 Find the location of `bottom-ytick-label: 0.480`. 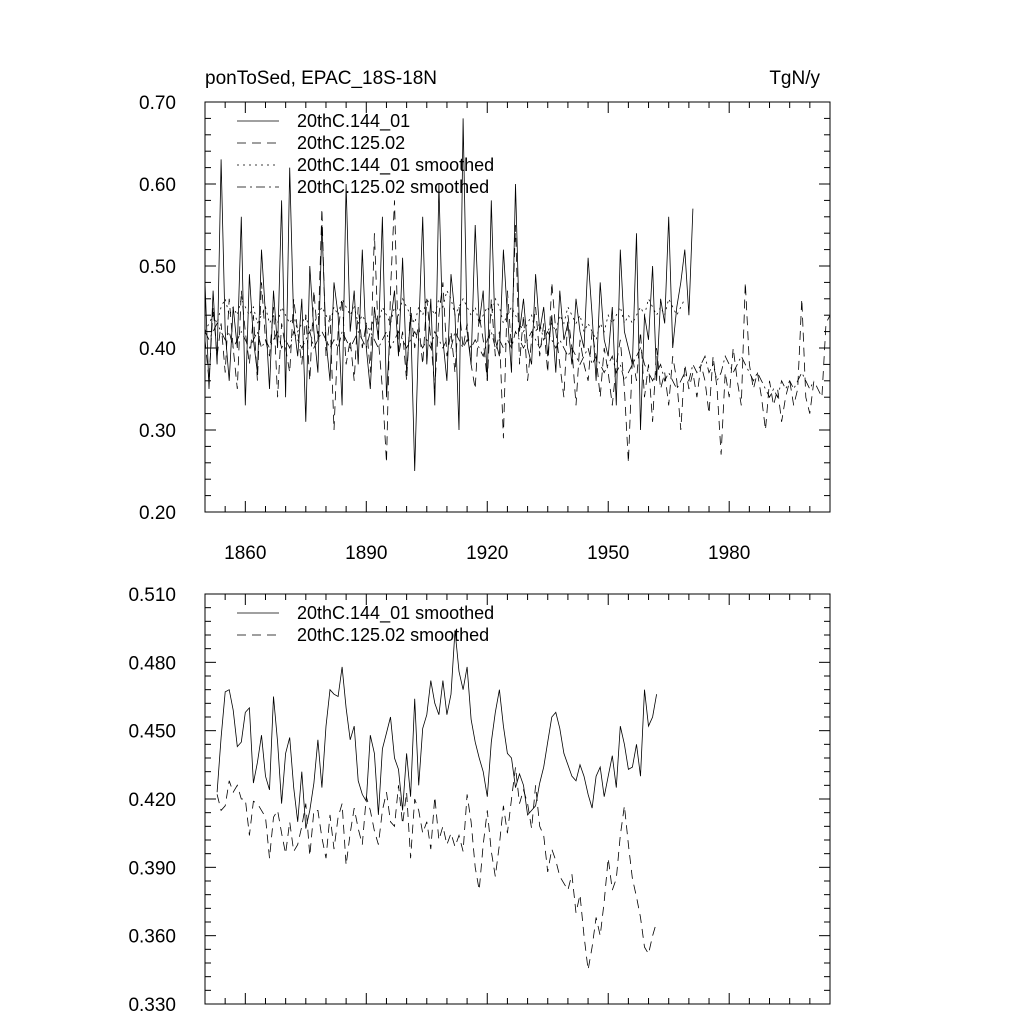

bottom-ytick-label: 0.480 is located at coordinates (152, 663).